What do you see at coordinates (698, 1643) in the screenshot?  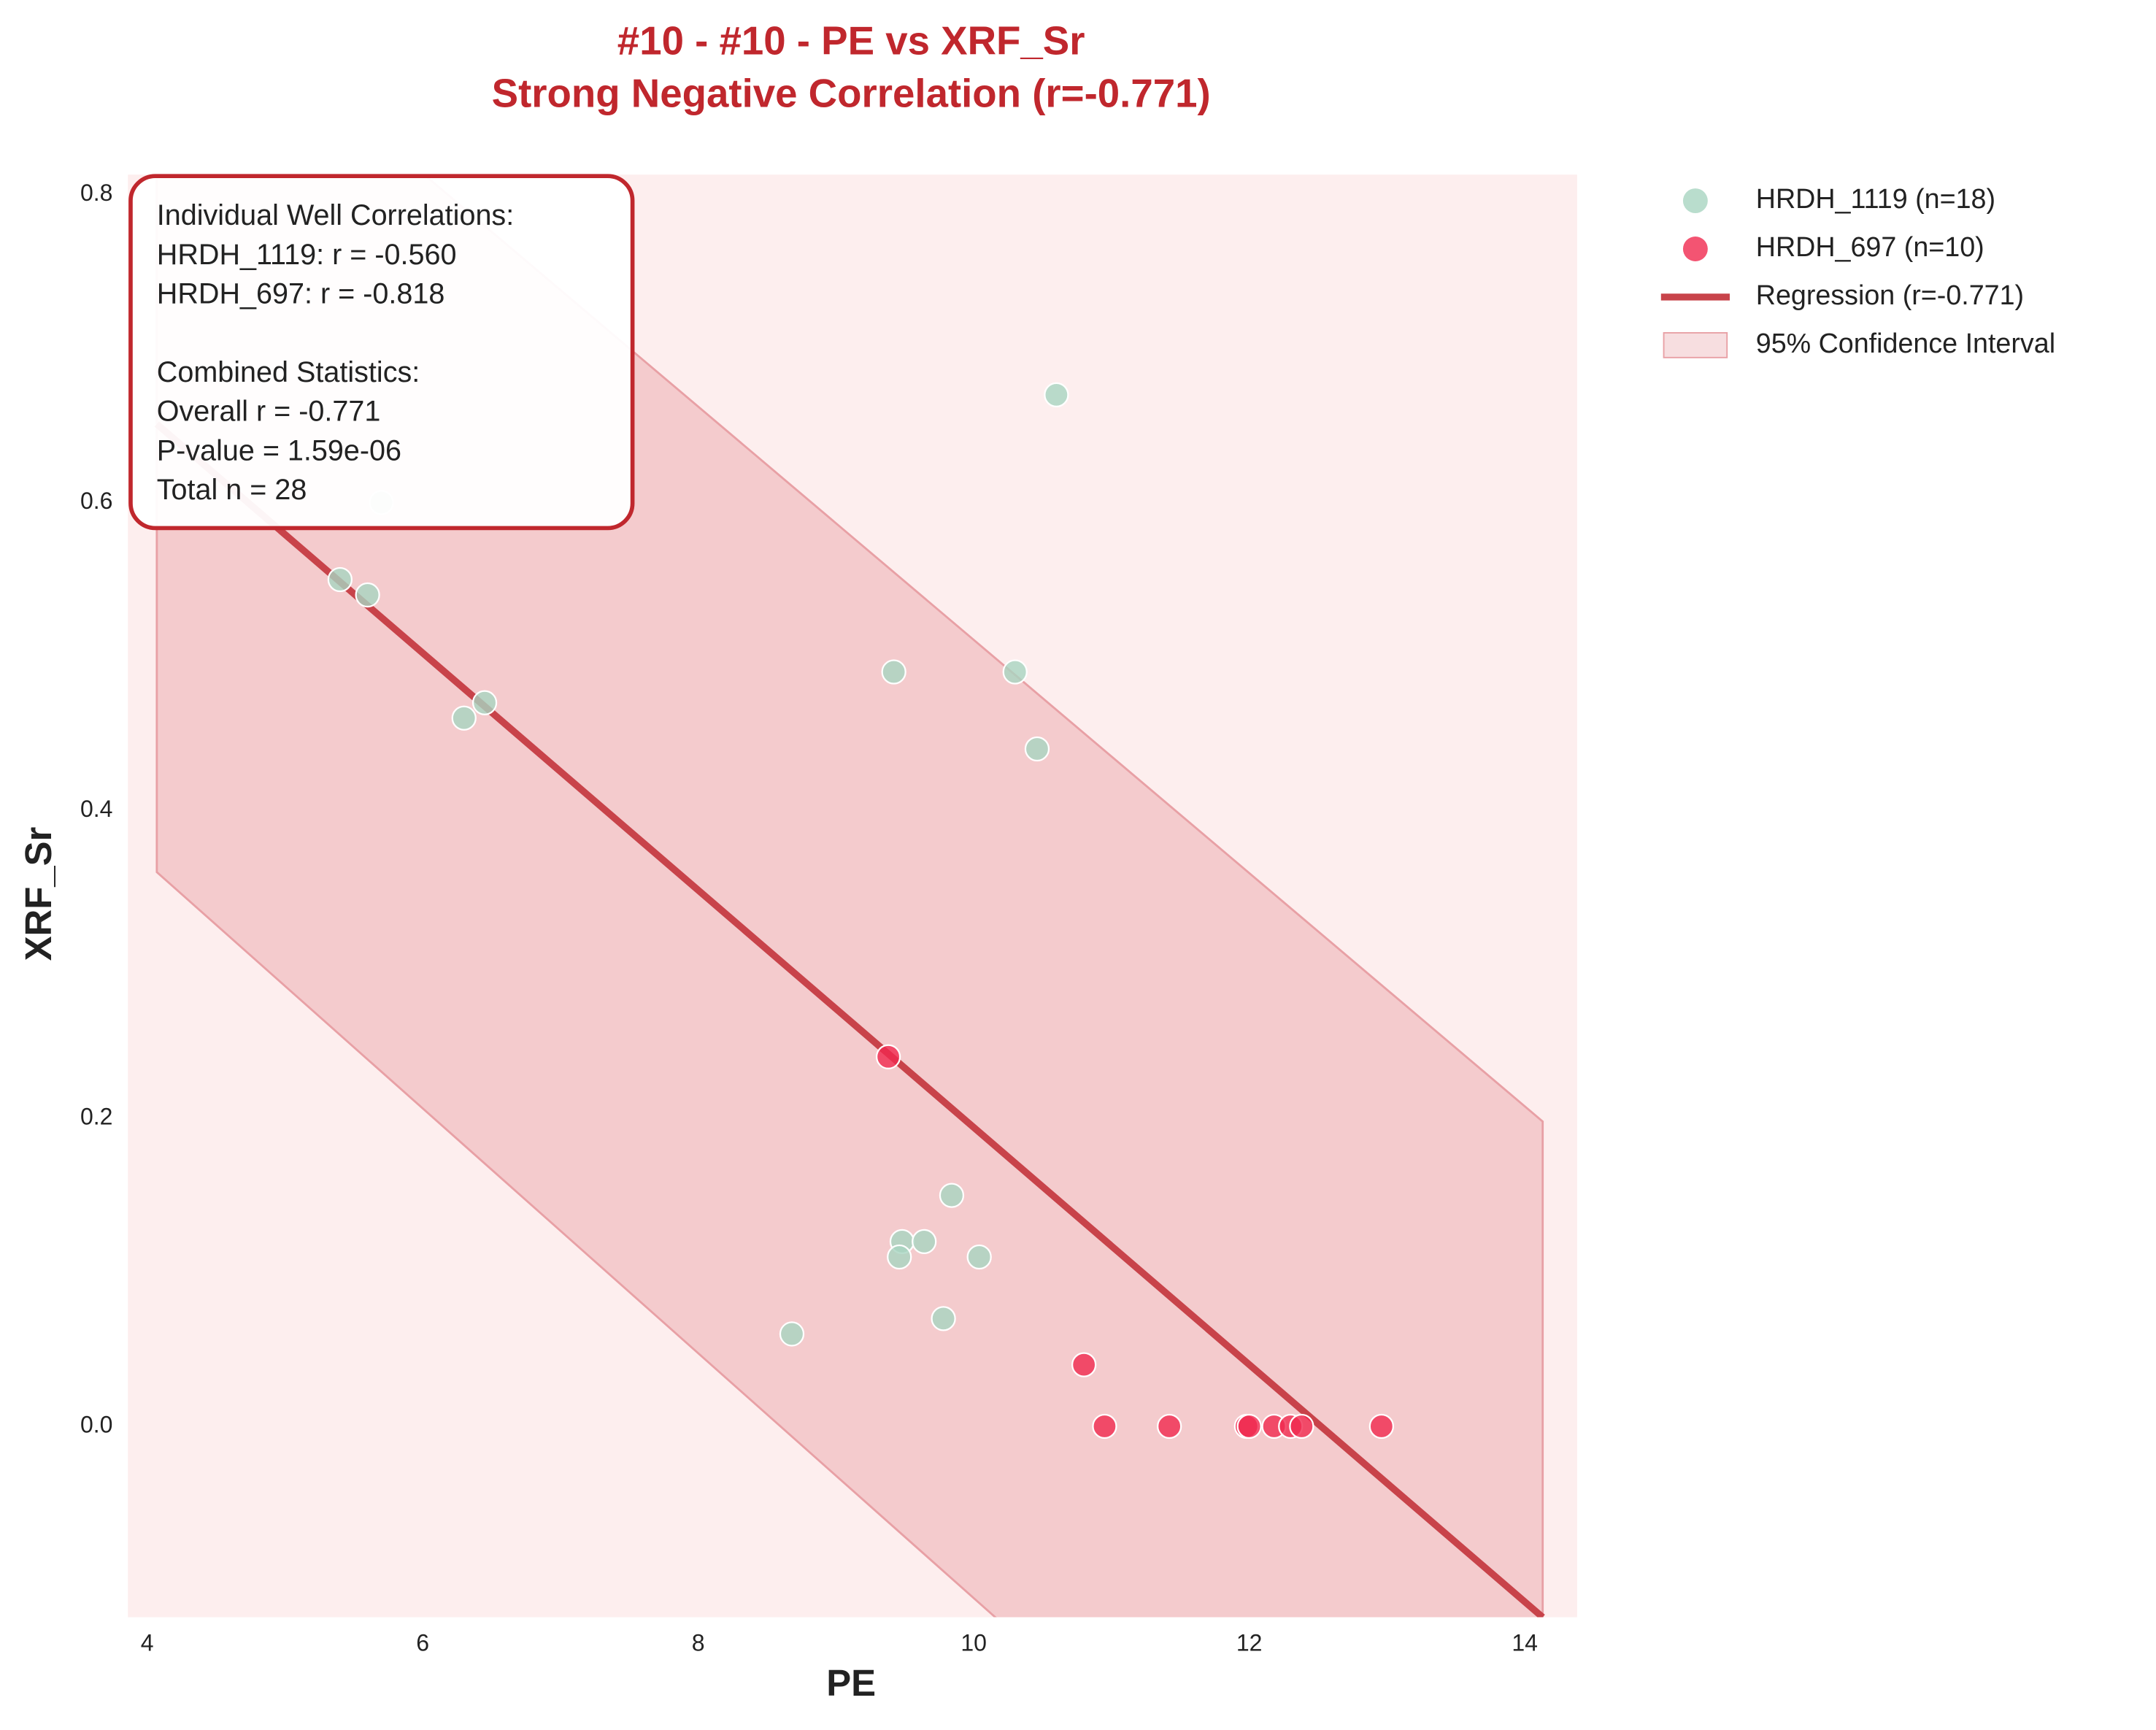 I see `x-tick-label: 8` at bounding box center [698, 1643].